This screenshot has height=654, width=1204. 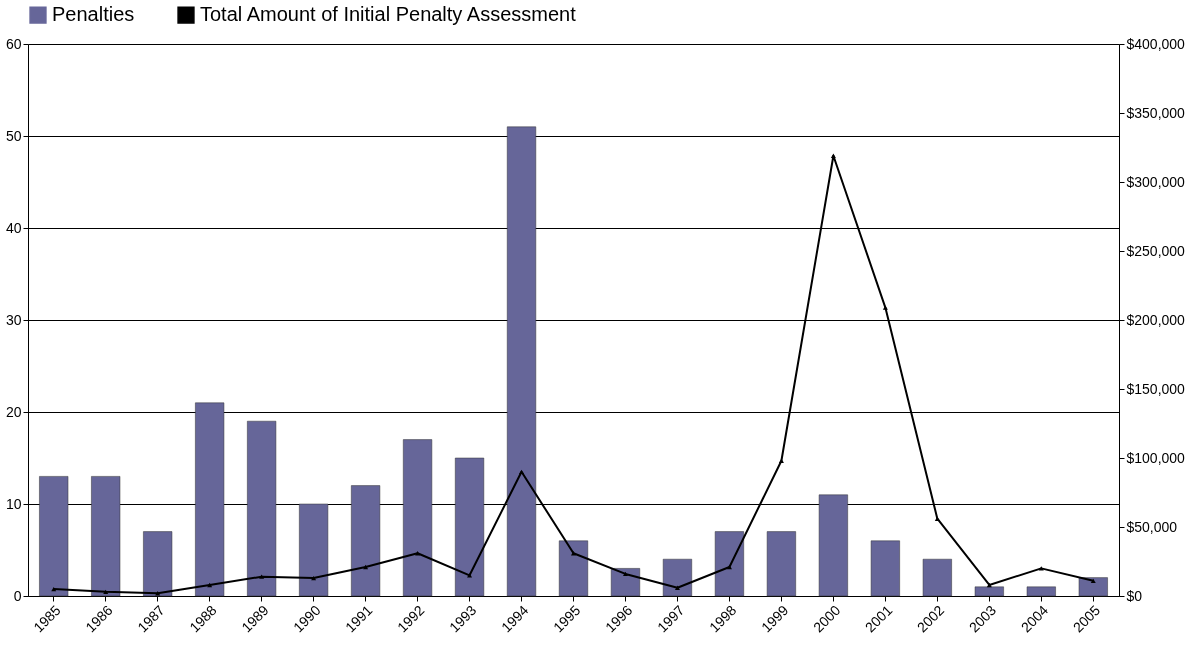 What do you see at coordinates (1134, 595) in the screenshot?
I see `y2-tick-label: $0` at bounding box center [1134, 595].